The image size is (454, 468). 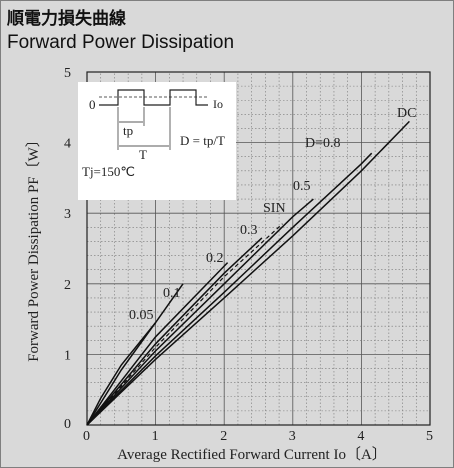 I want to click on inset-background, so click(x=157, y=141).